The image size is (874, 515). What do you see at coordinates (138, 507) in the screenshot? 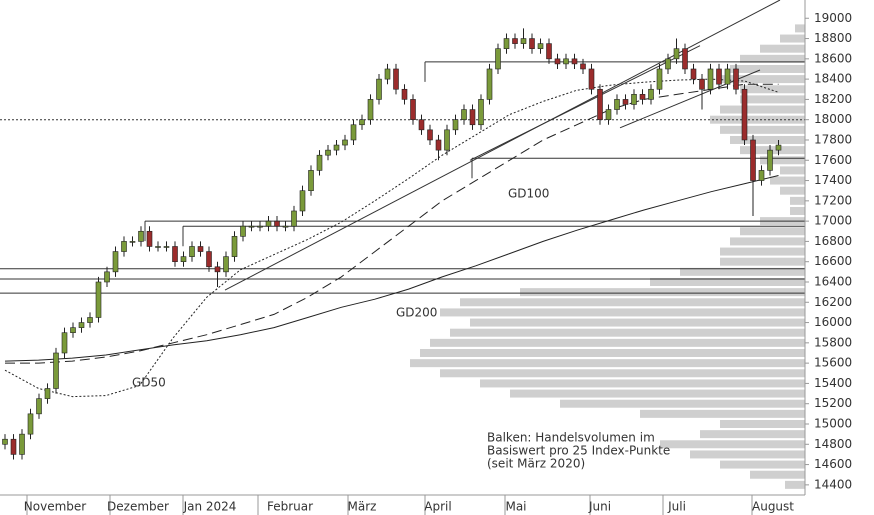
I see `x-tick-label: Dezember` at bounding box center [138, 507].